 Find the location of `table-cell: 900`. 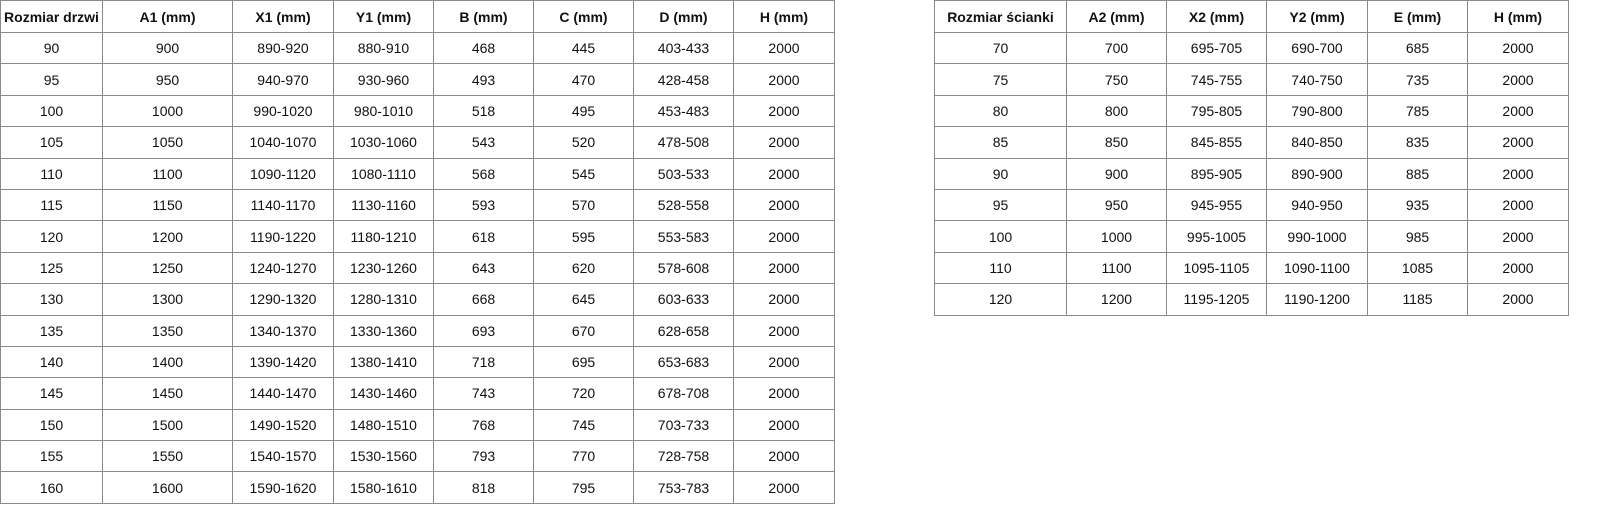

table-cell: 900 is located at coordinates (167, 48).